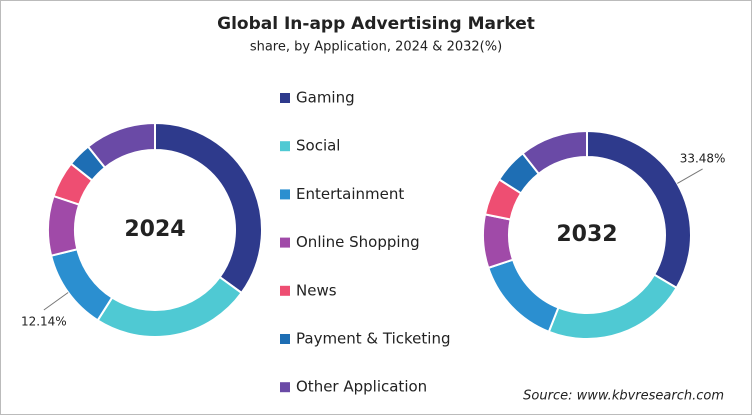 The width and height of the screenshot is (752, 415). Describe the element at coordinates (316, 290) in the screenshot. I see `legend-label: News` at that location.